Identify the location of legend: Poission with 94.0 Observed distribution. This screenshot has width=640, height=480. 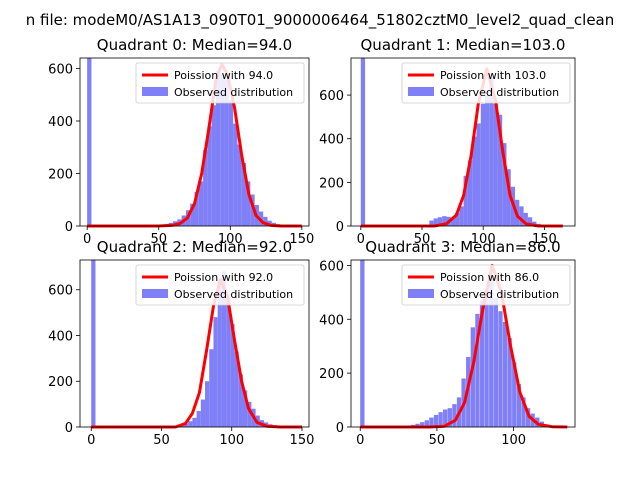
(220, 83).